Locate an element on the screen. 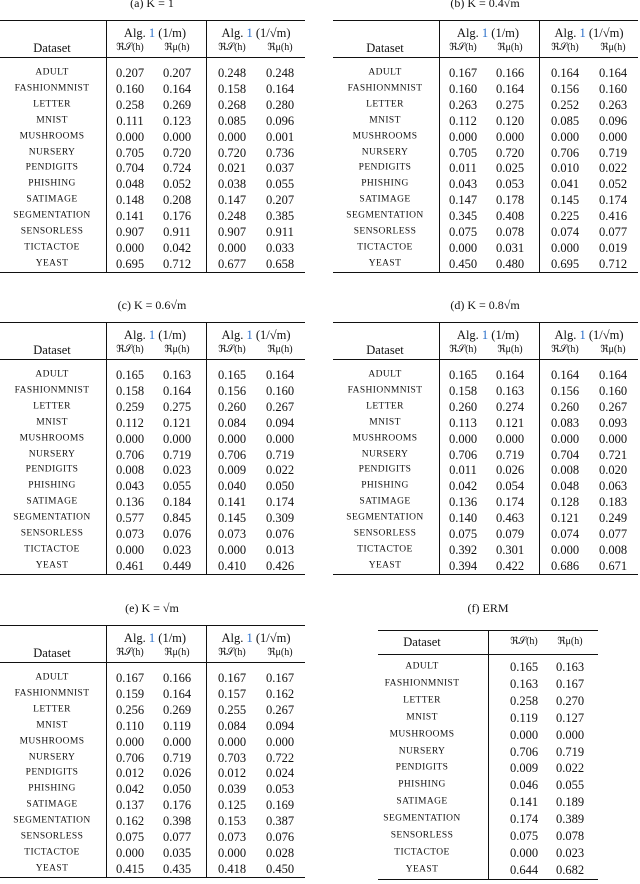 The width and height of the screenshot is (640, 884). dataset-name: TICTACTOE is located at coordinates (422, 852).